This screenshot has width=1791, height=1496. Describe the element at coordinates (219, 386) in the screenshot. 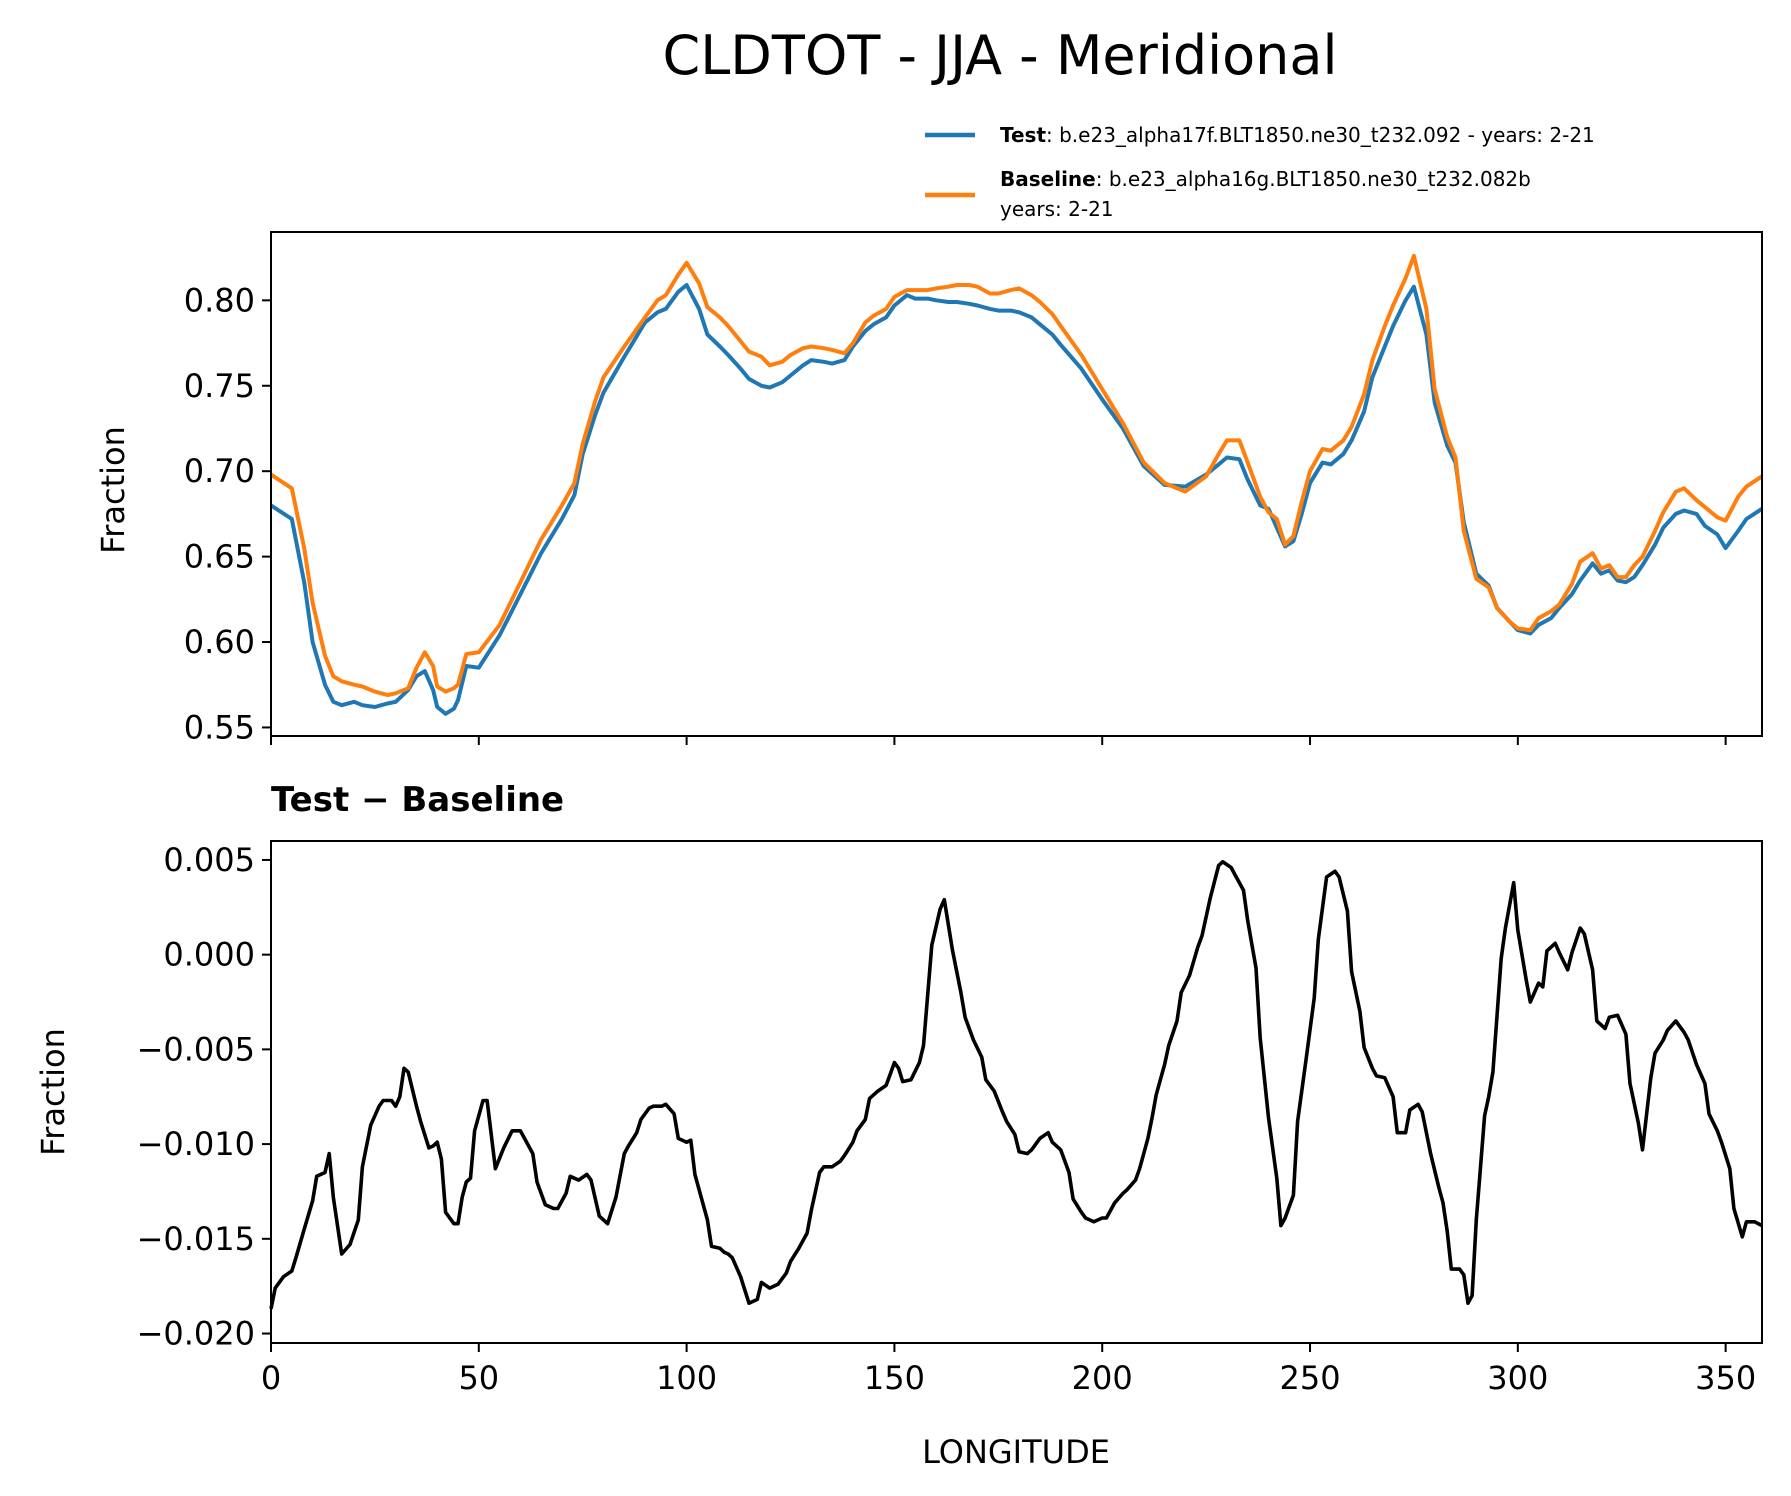

I see `top-ytick-label: 0.75` at that location.